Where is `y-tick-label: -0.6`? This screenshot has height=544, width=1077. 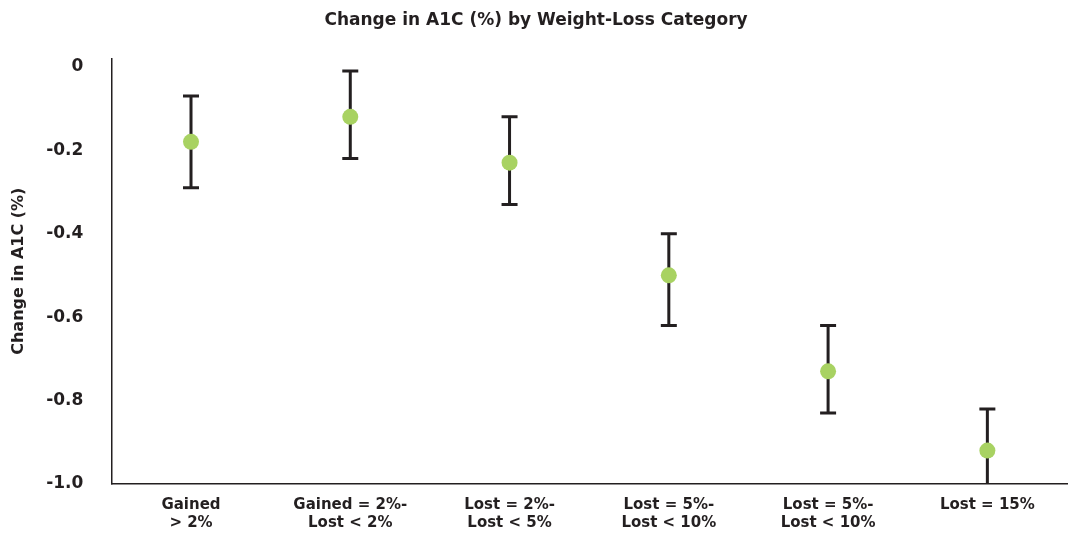 y-tick-label: -0.6 is located at coordinates (65, 315).